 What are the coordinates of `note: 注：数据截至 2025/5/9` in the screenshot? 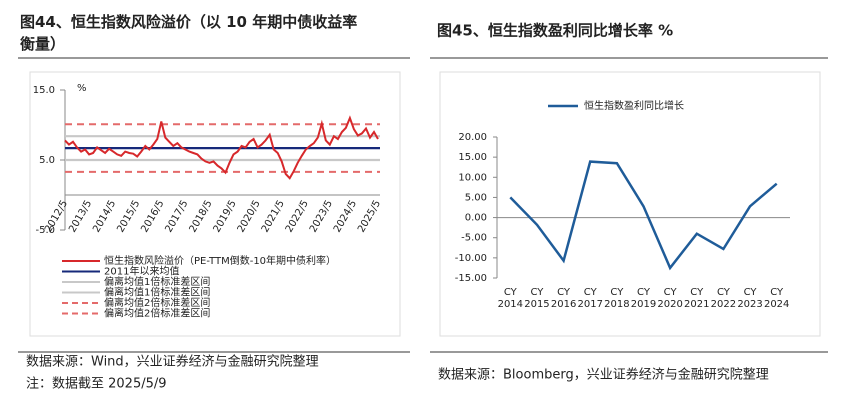 It's located at (96, 384).